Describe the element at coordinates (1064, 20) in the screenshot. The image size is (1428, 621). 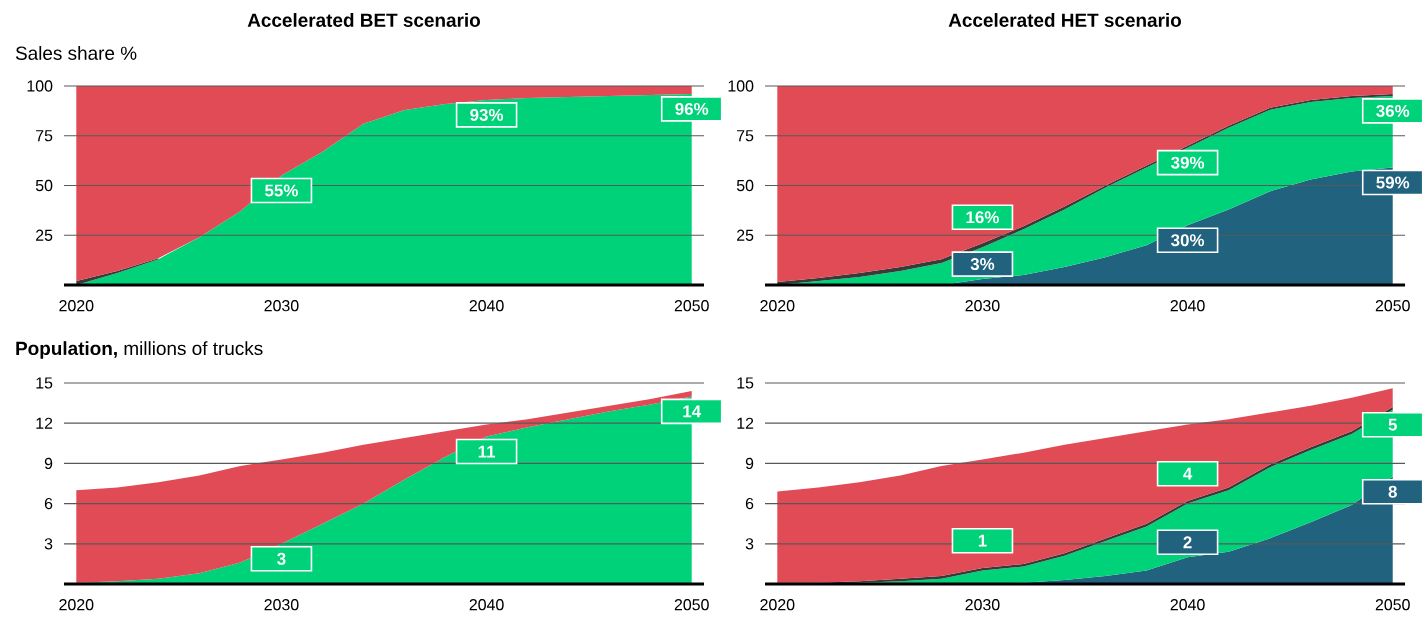
I see `chart-title: Accelerated HET scenario` at that location.